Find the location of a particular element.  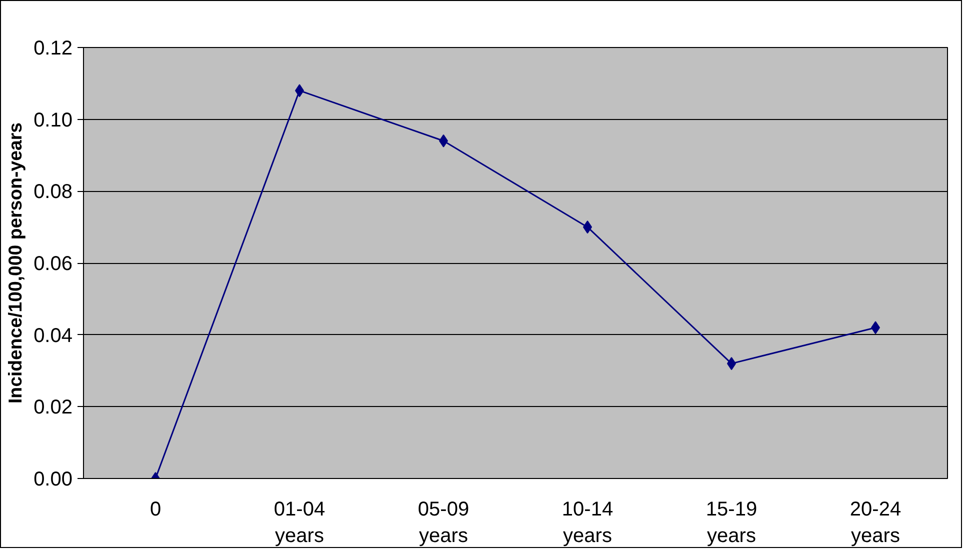

y-tick-label: 0.04 is located at coordinates (53, 335).